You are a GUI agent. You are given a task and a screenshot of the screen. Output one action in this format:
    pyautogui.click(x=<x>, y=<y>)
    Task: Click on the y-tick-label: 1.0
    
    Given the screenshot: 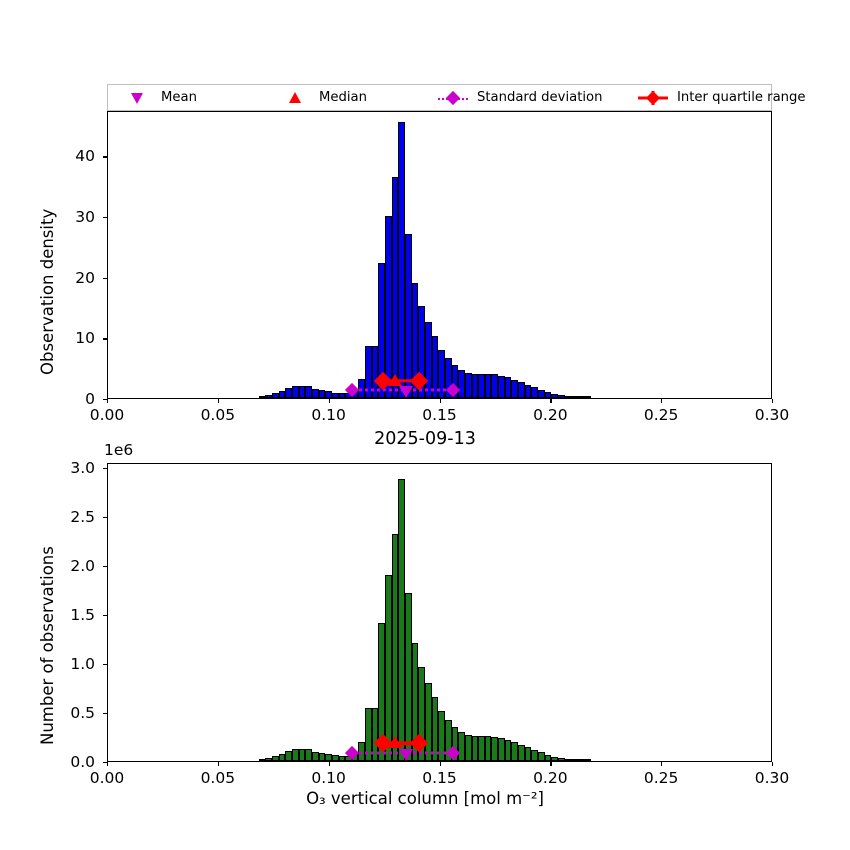 What is the action you would take?
    pyautogui.click(x=82, y=663)
    